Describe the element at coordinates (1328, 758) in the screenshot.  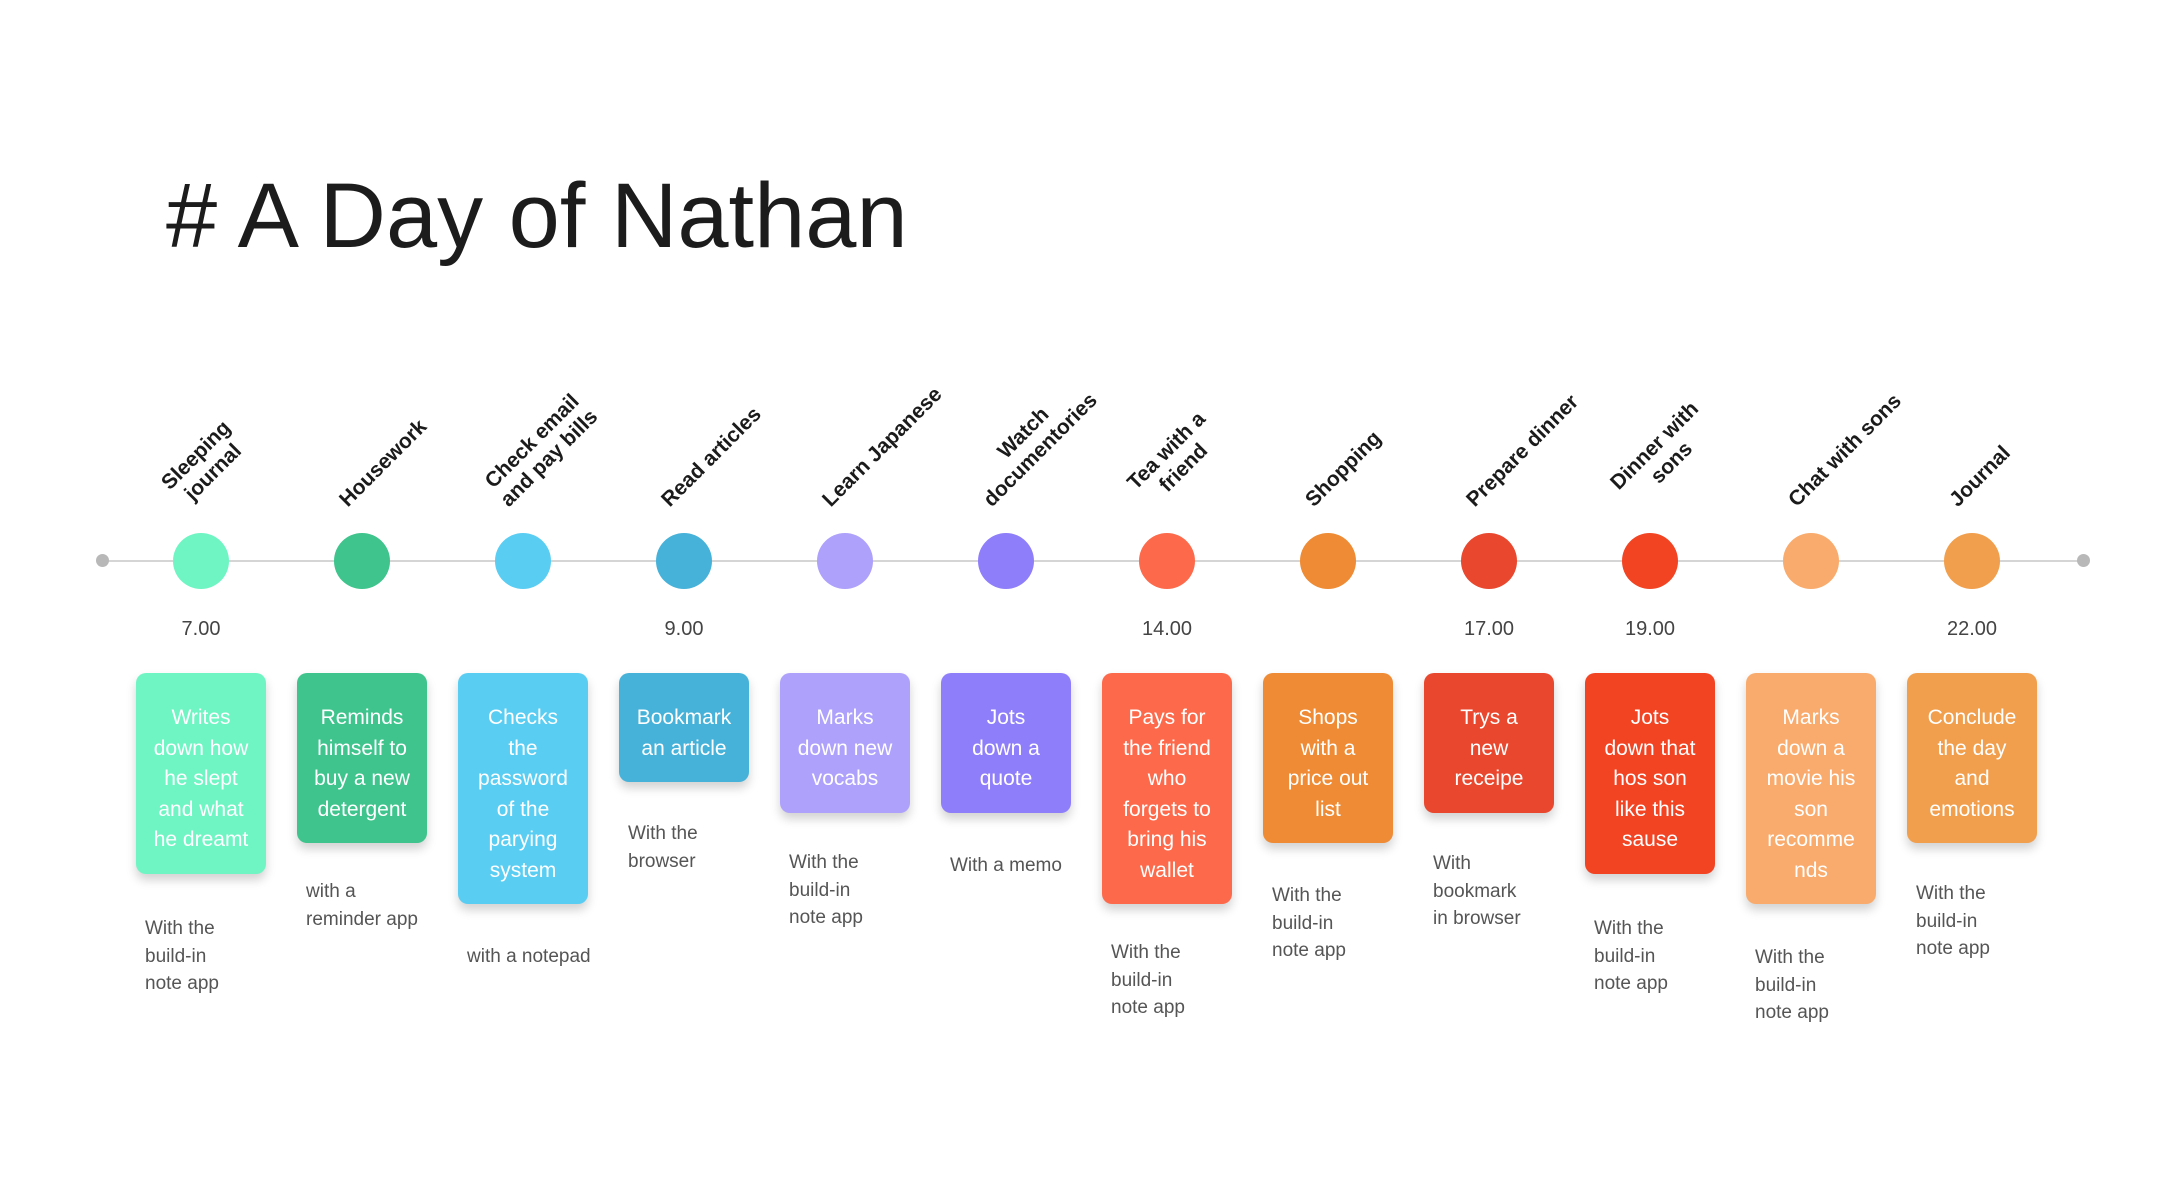
I see `activity-card: Shops with a price out list` at that location.